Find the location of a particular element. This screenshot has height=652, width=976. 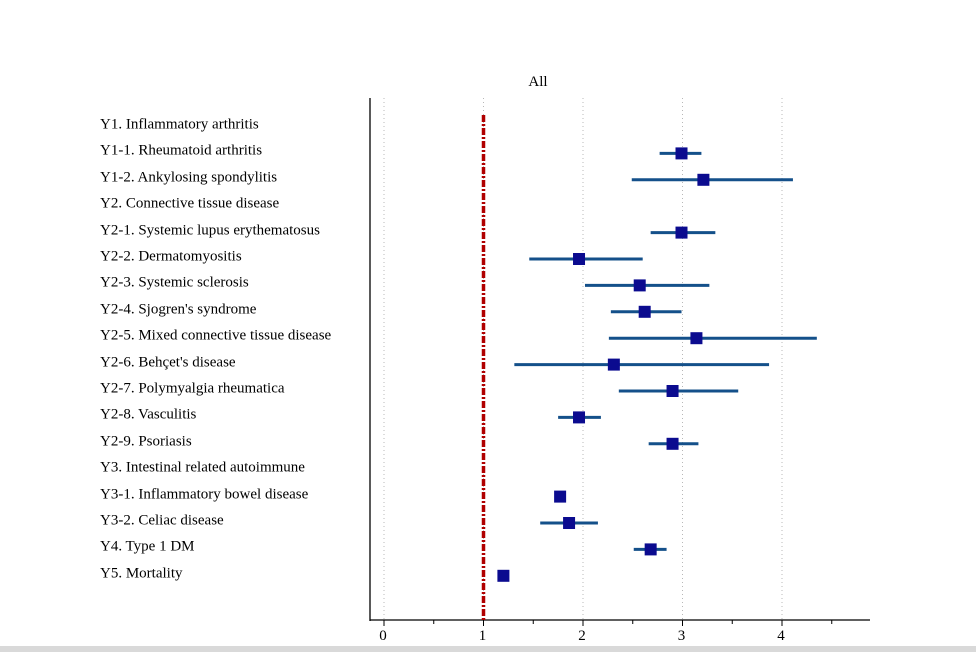

row-label-16: Y4. Type 1 DM is located at coordinates (147, 546).